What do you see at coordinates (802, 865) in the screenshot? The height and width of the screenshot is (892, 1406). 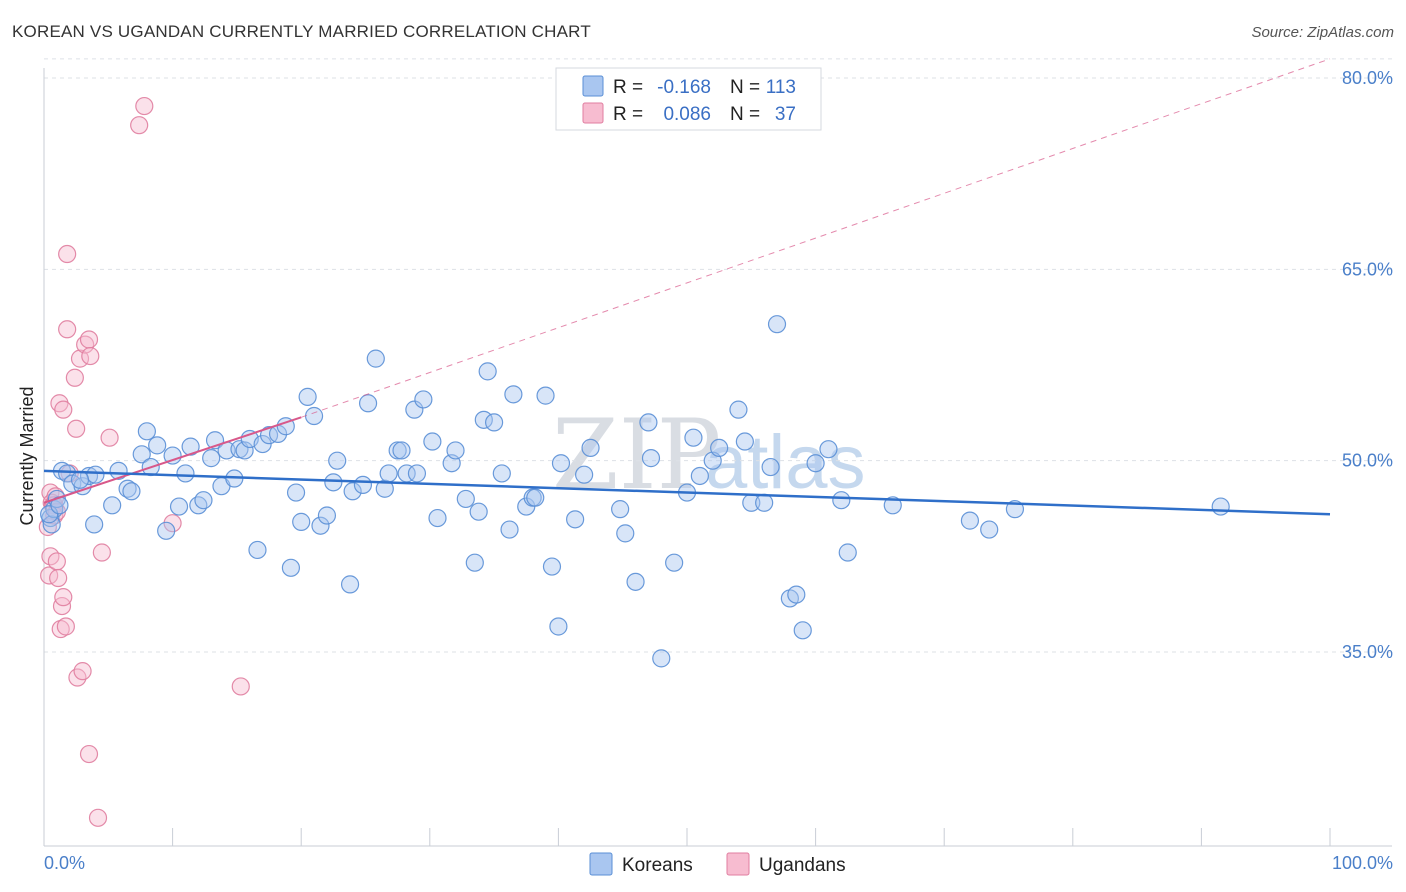 I see `ugandans-series-label: Ugandans` at bounding box center [802, 865].